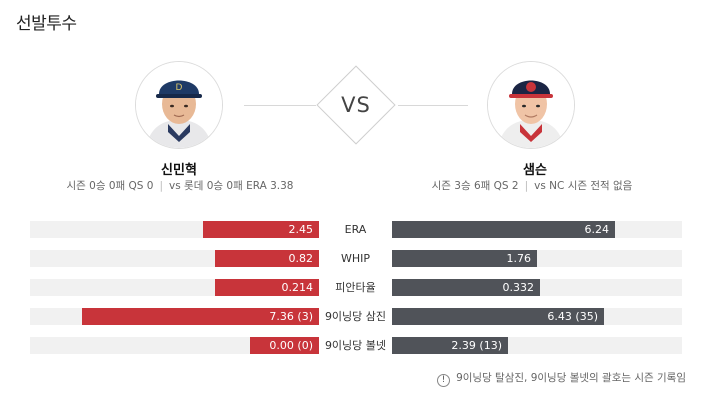  I want to click on right-stat-track: 6.43 (35), so click(537, 316).